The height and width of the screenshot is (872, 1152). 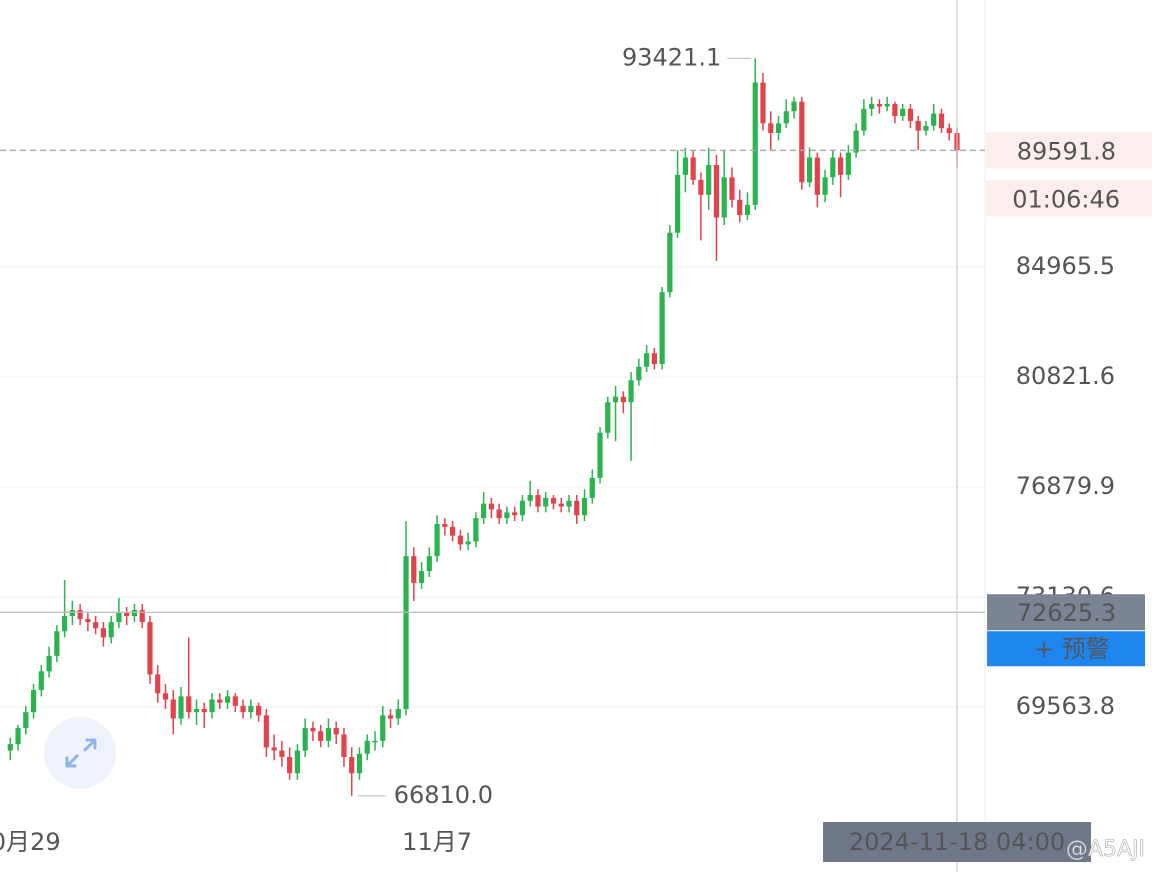 What do you see at coordinates (443, 795) in the screenshot?
I see `min-label: 66810.0` at bounding box center [443, 795].